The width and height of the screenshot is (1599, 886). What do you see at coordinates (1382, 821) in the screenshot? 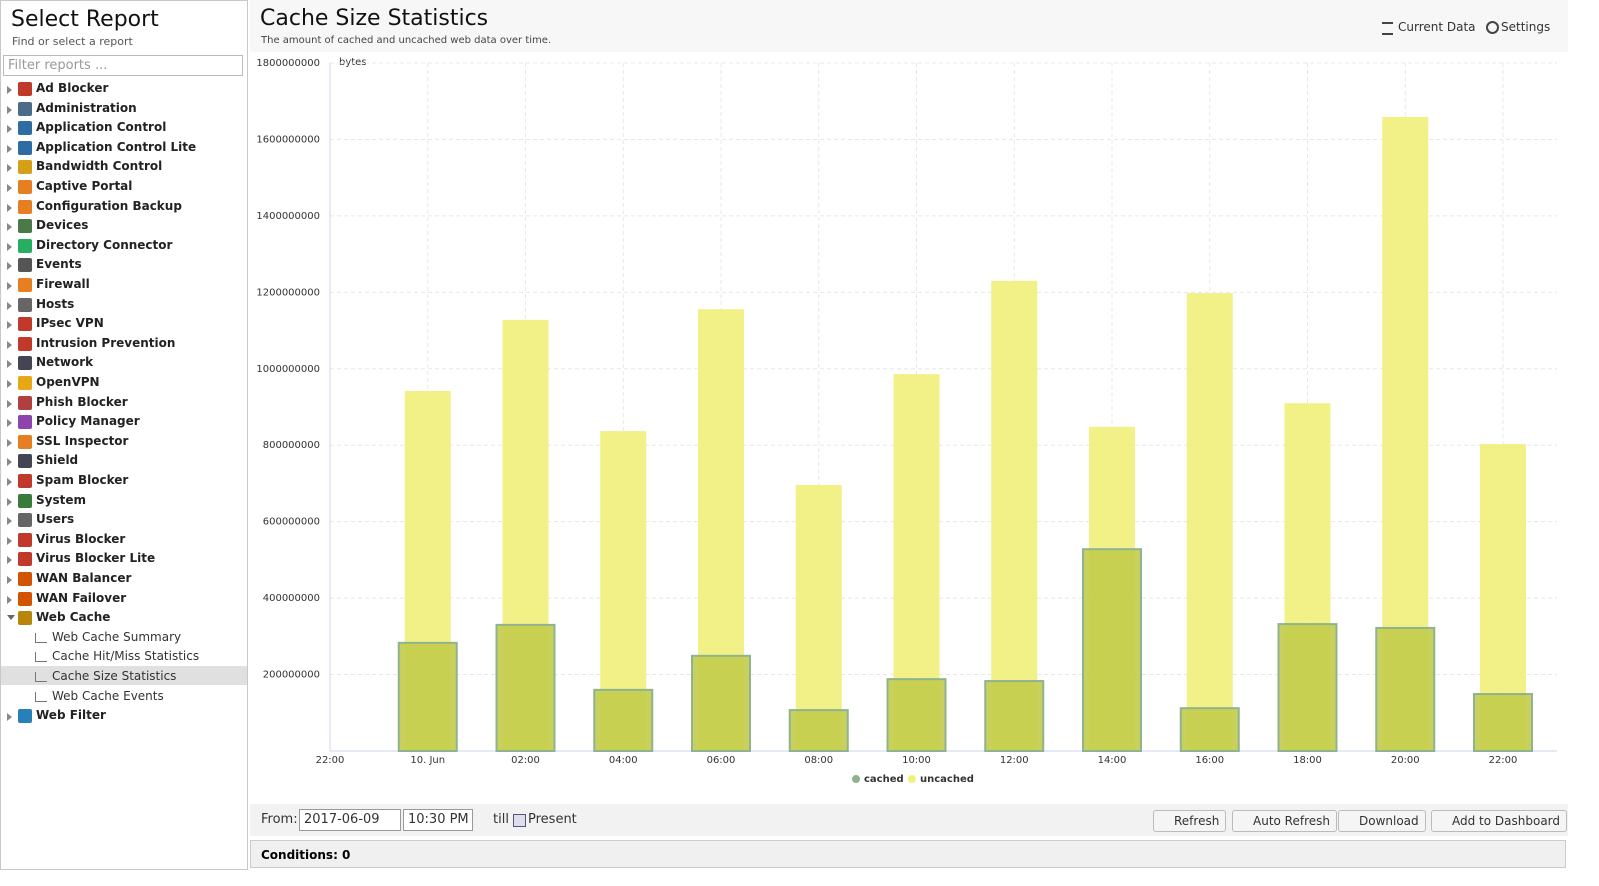
I see `download-button: Download` at bounding box center [1382, 821].